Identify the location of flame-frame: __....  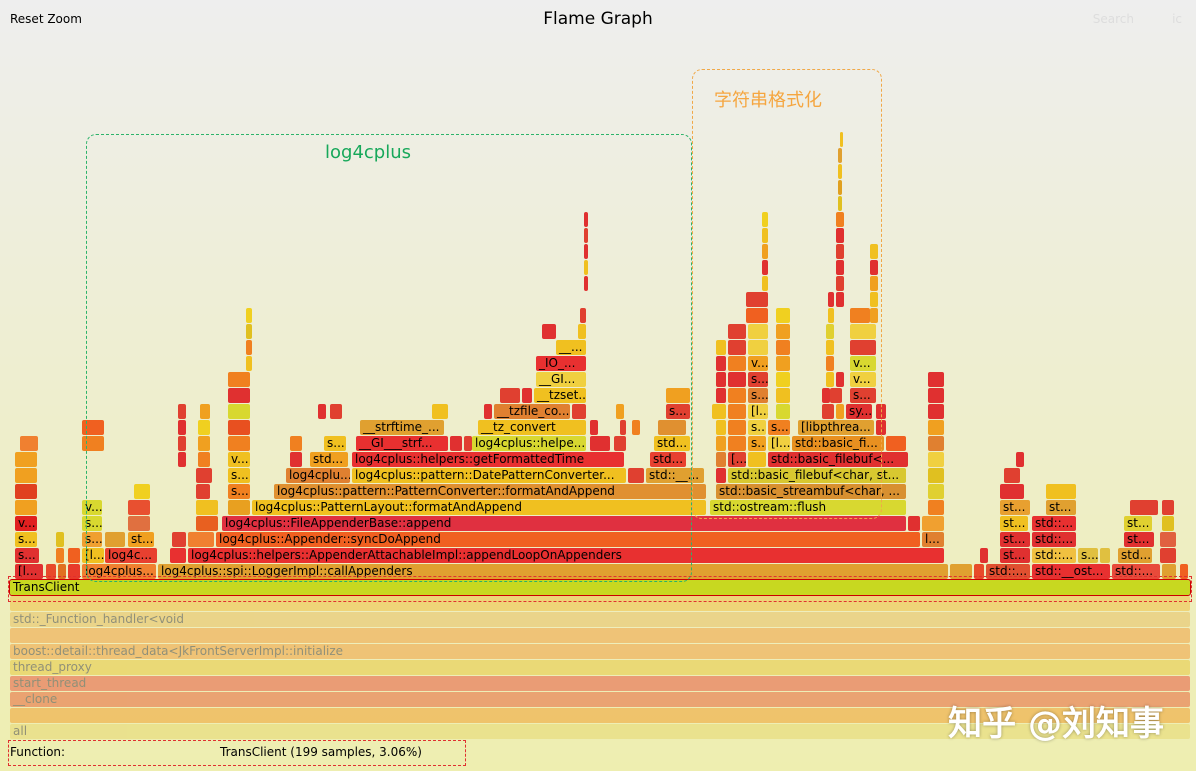
(571, 347).